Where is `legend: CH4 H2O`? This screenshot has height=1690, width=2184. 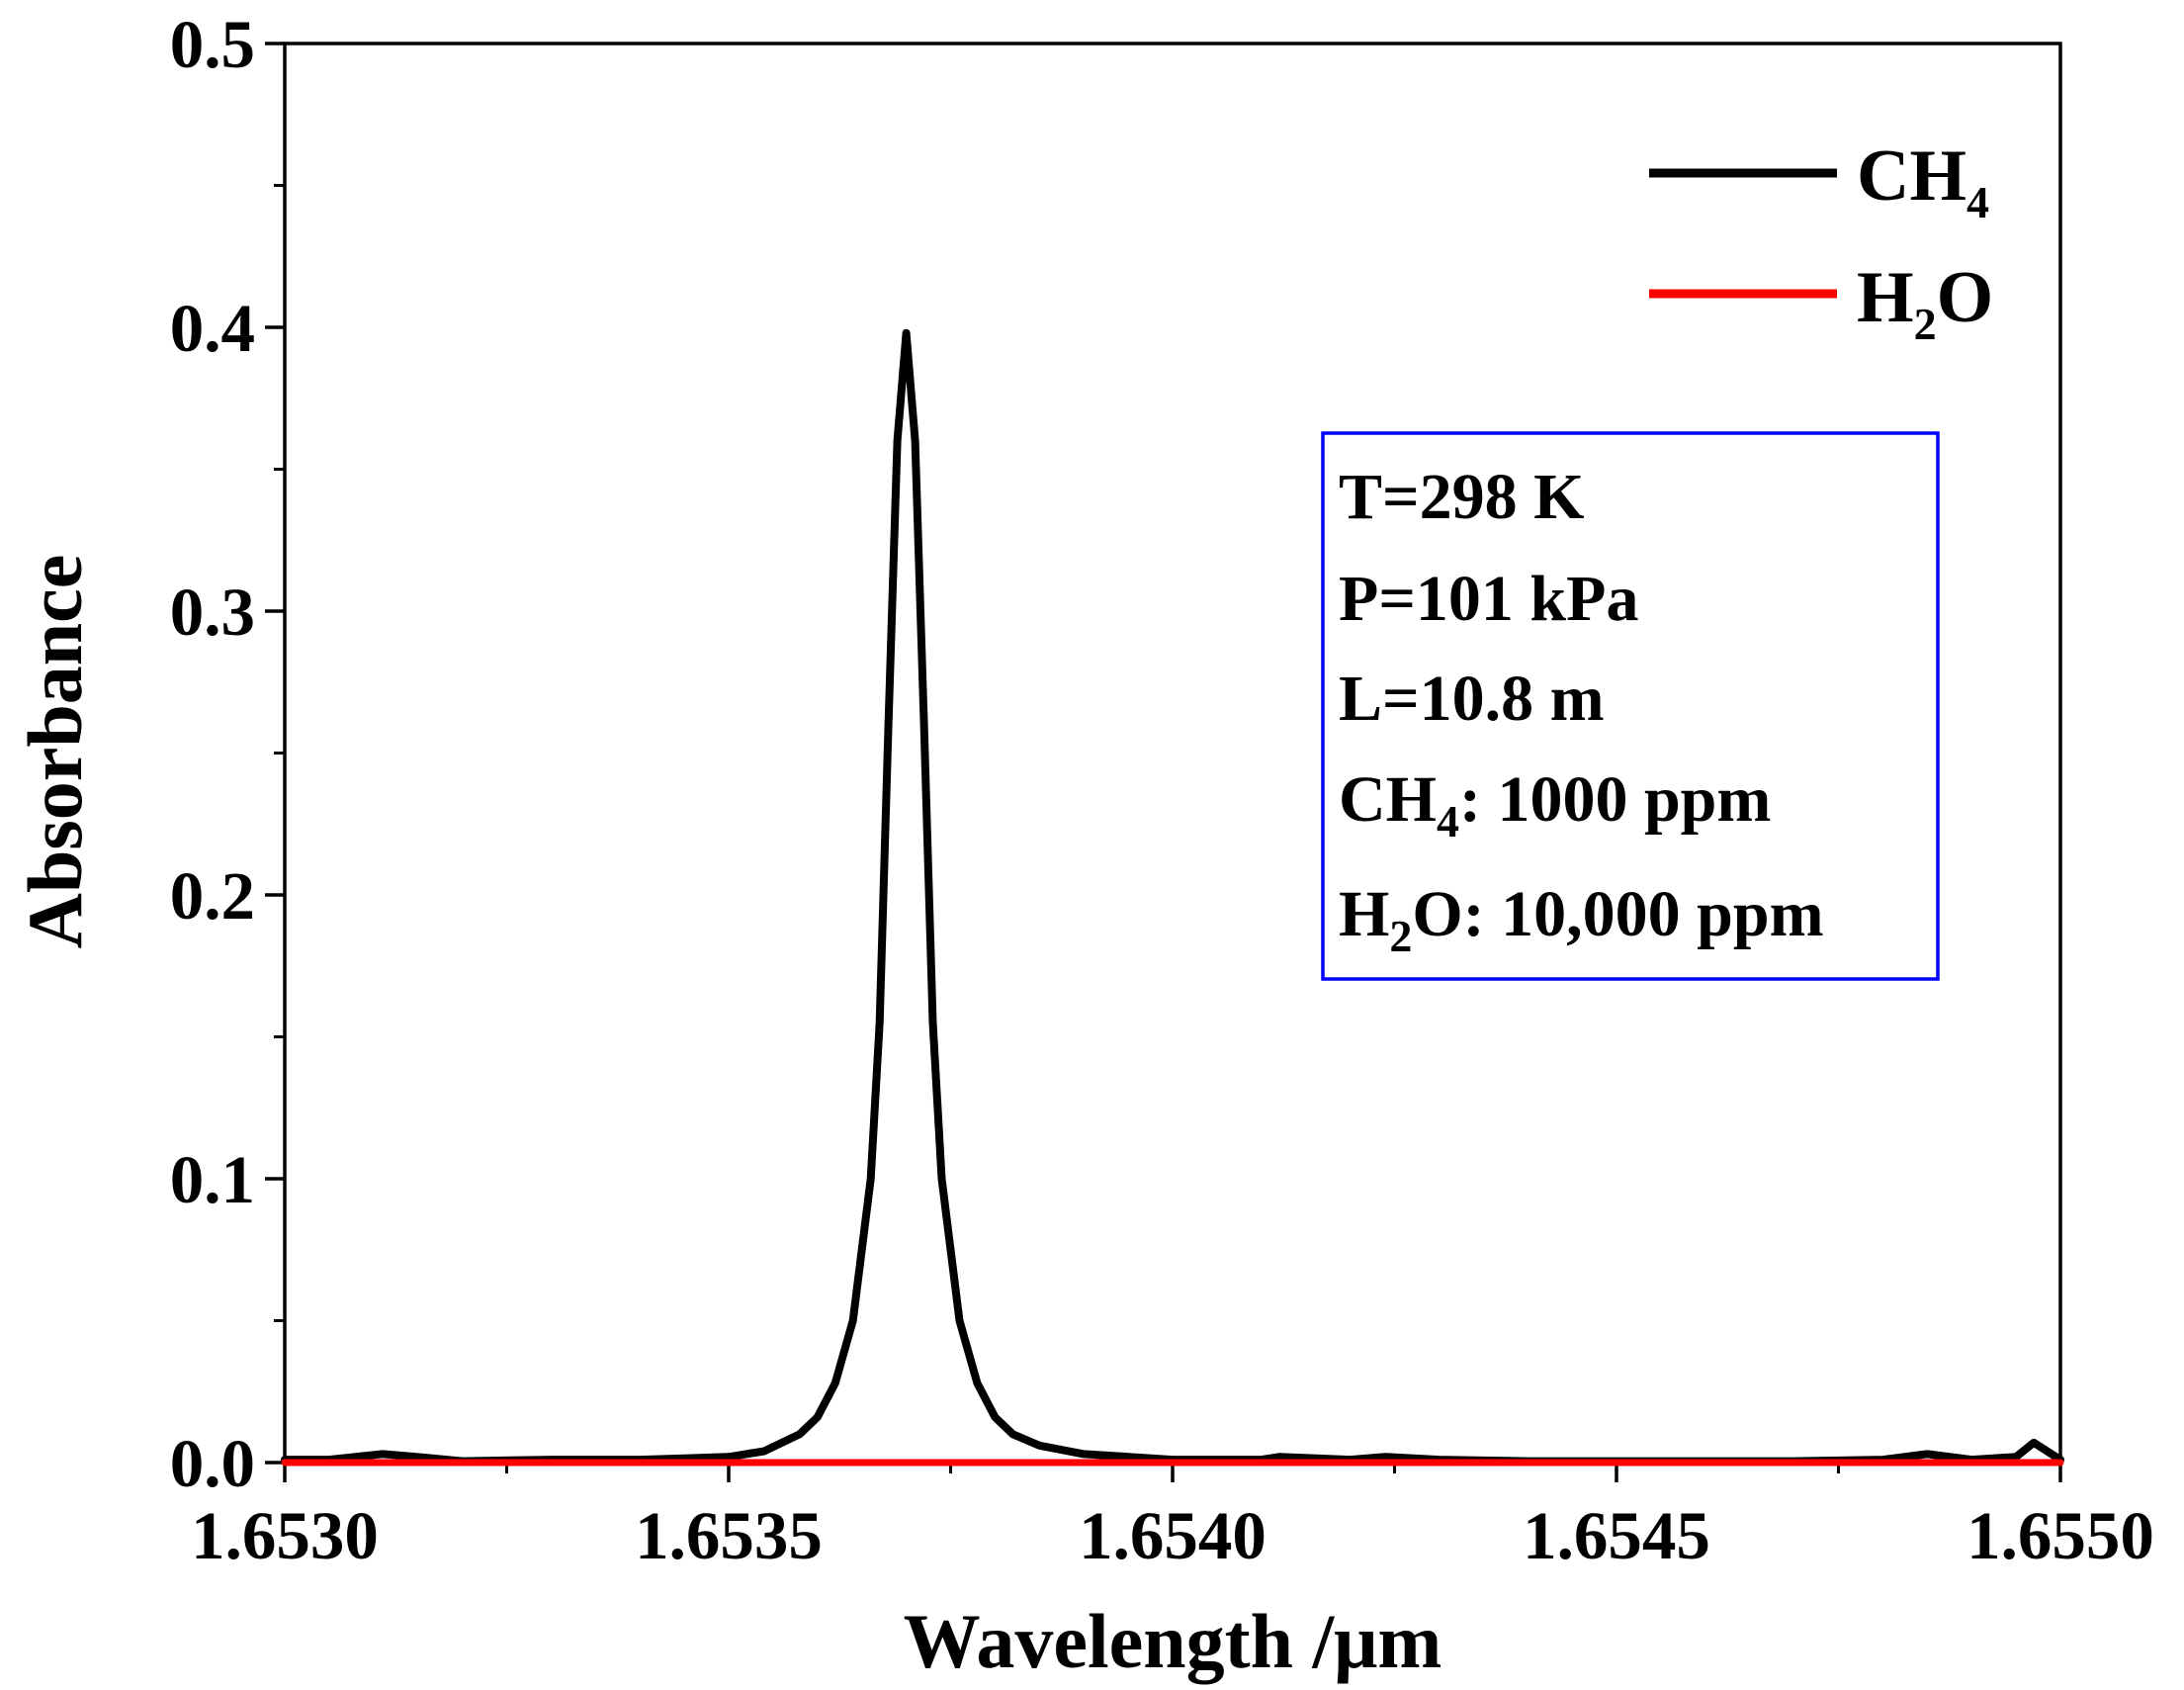
legend: CH4 H2O is located at coordinates (1821, 242).